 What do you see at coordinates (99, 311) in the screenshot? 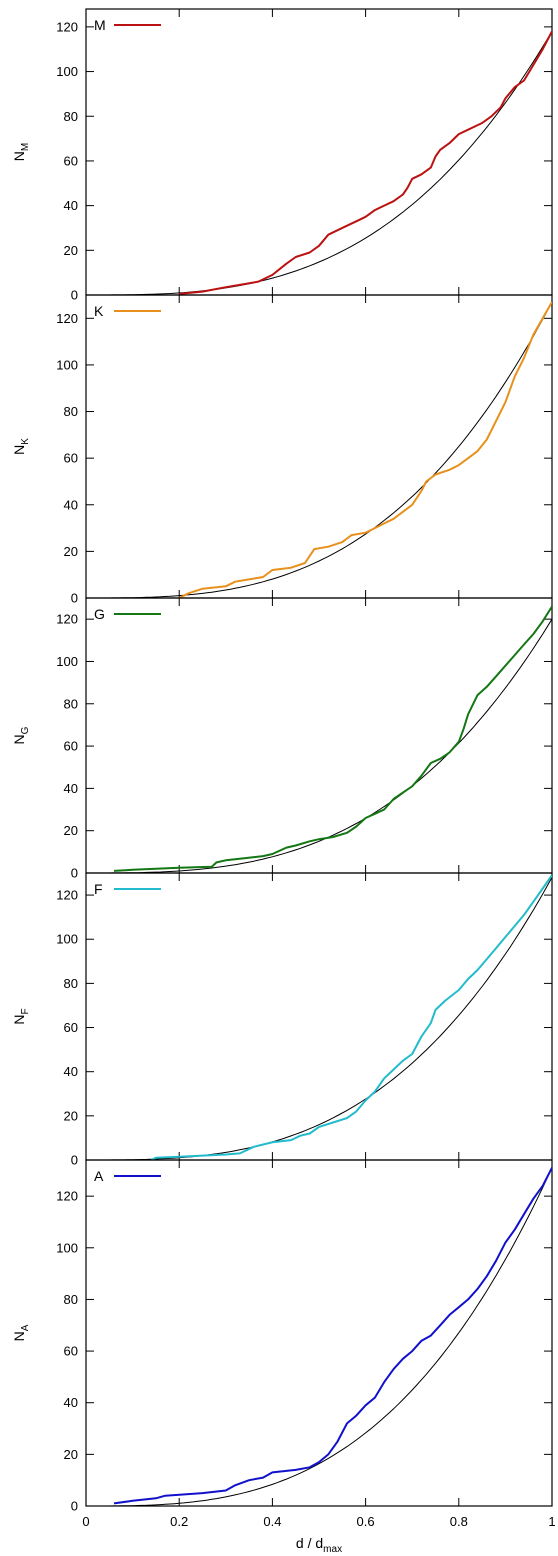
I see `legend-label: K` at bounding box center [99, 311].